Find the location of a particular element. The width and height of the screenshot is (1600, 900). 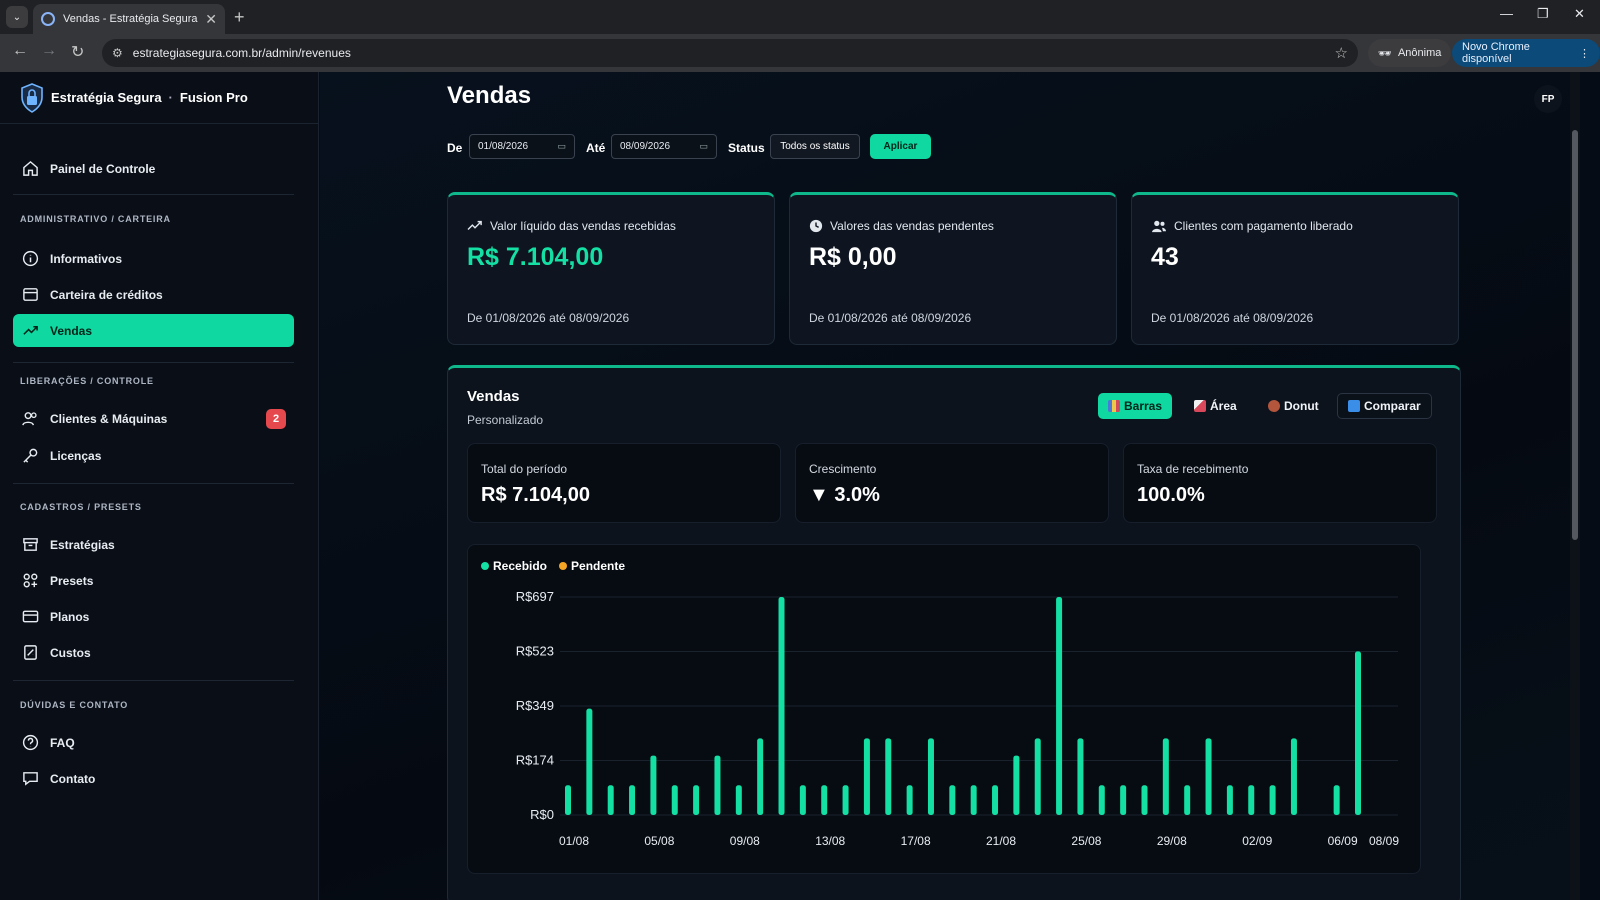

more-menu-icon: ⋮ is located at coordinates (1584, 53).